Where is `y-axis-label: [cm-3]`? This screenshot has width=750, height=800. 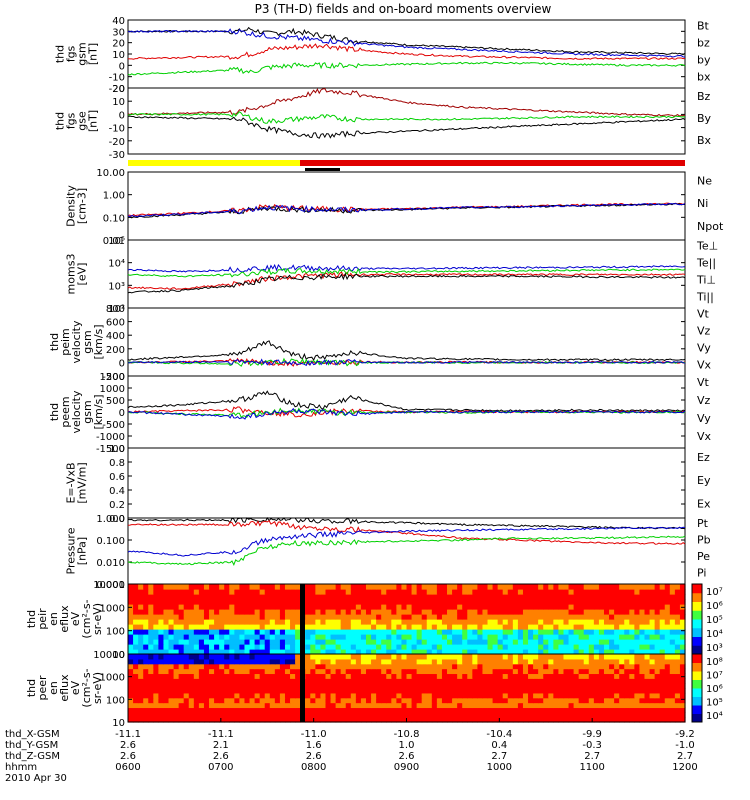
y-axis-label: [cm-3] is located at coordinates (82, 206).